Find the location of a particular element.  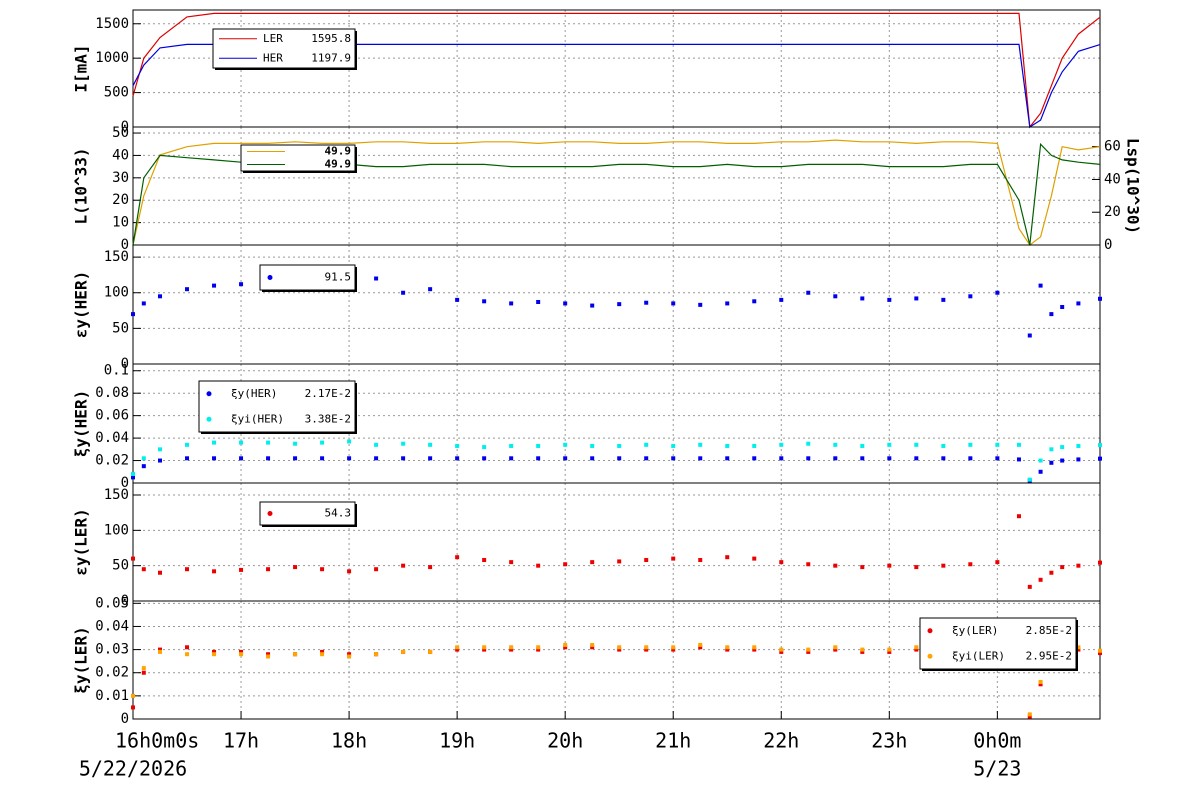

y2-tick-label: 60 is located at coordinates (1112, 147).